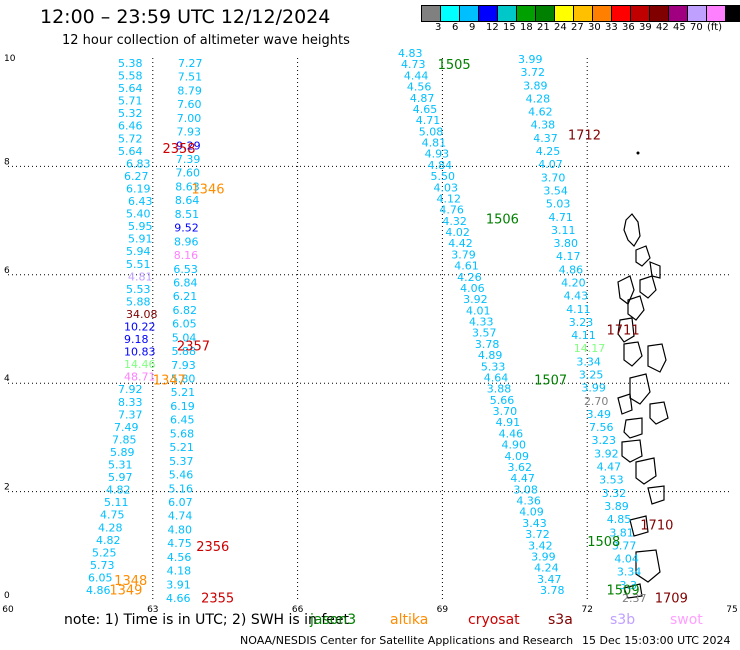 Image resolution: width=740 pixels, height=650 pixels. Describe the element at coordinates (540, 112) in the screenshot. I see `track-value: 4.62` at that location.